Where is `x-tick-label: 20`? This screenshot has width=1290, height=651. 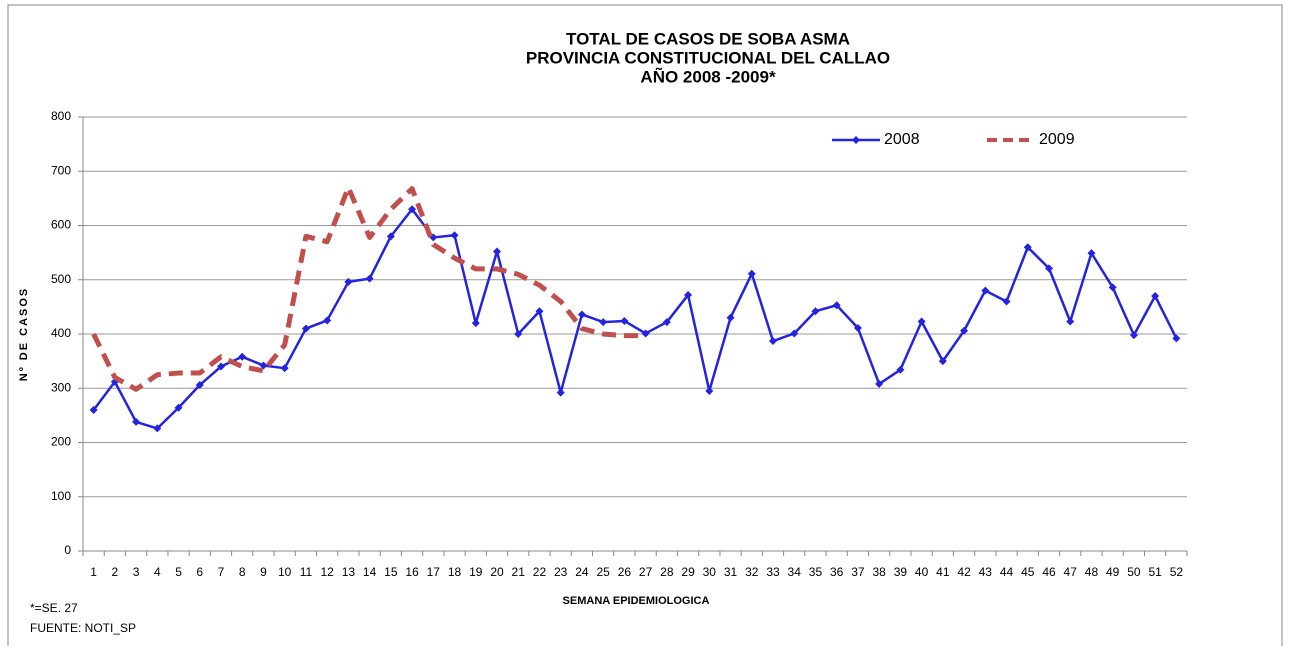 x-tick-label: 20 is located at coordinates (497, 572).